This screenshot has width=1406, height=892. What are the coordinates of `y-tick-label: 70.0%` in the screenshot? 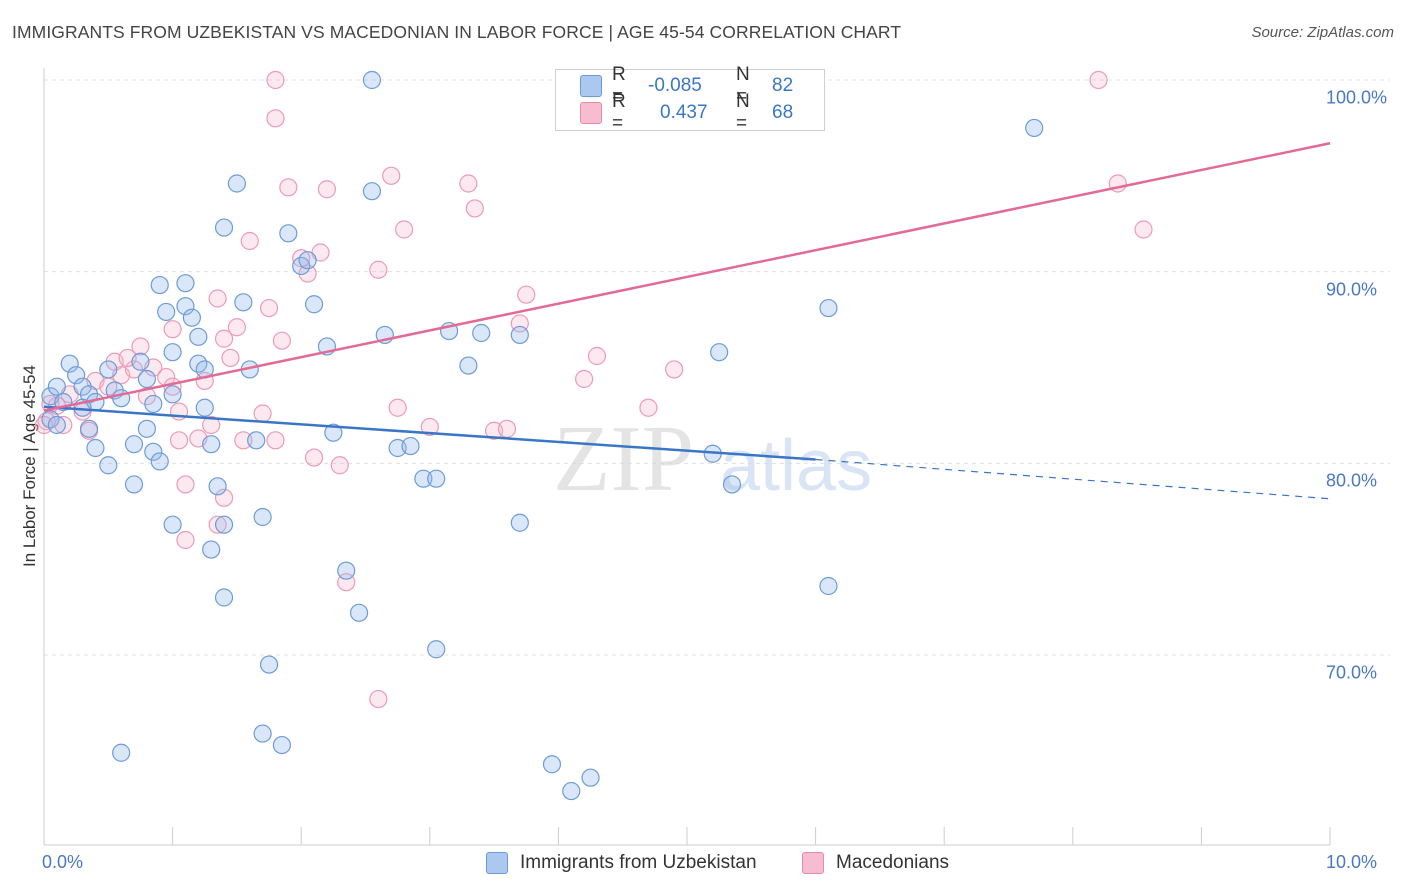 It's located at (1352, 672).